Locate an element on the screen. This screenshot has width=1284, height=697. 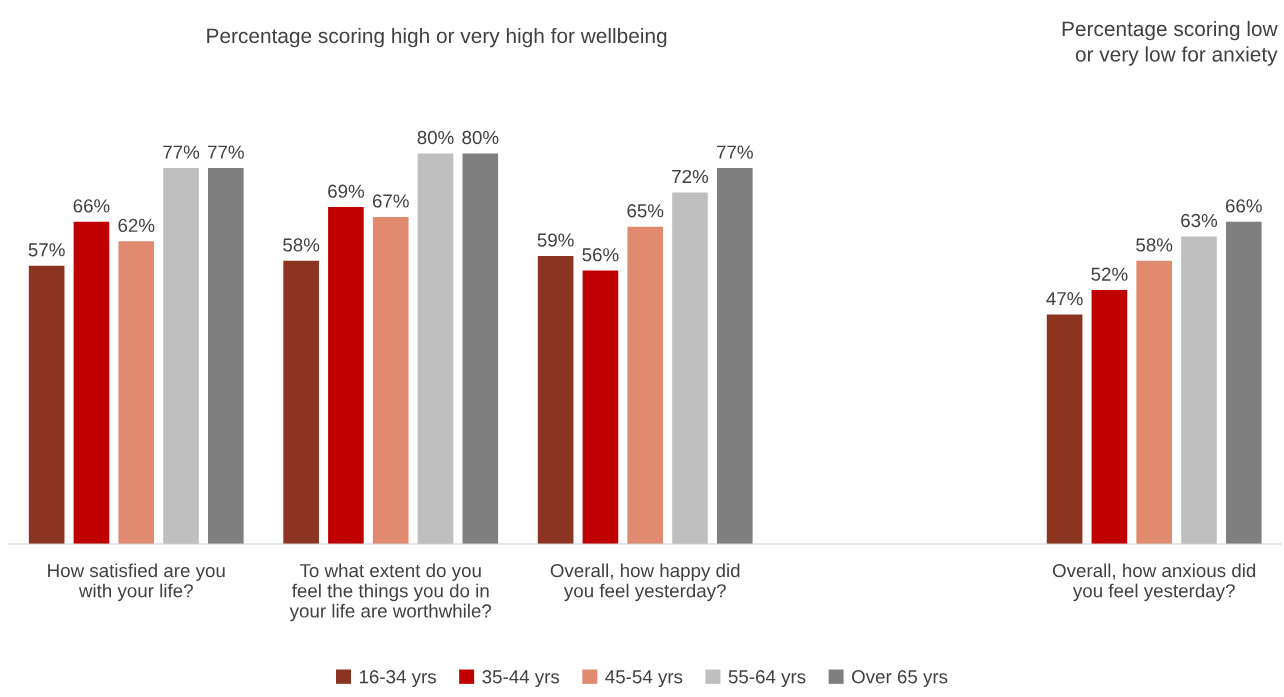
x-tick-label: How satisfied are you with your life? is located at coordinates (136, 582).